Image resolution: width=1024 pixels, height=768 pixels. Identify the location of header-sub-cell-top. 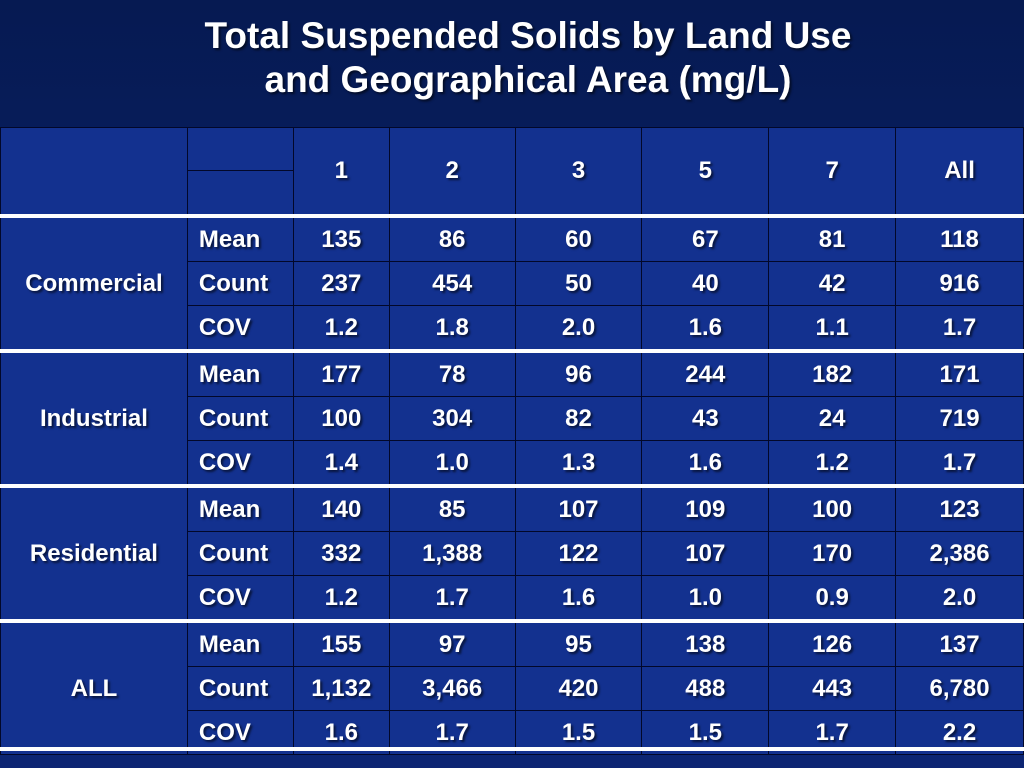
(240, 149).